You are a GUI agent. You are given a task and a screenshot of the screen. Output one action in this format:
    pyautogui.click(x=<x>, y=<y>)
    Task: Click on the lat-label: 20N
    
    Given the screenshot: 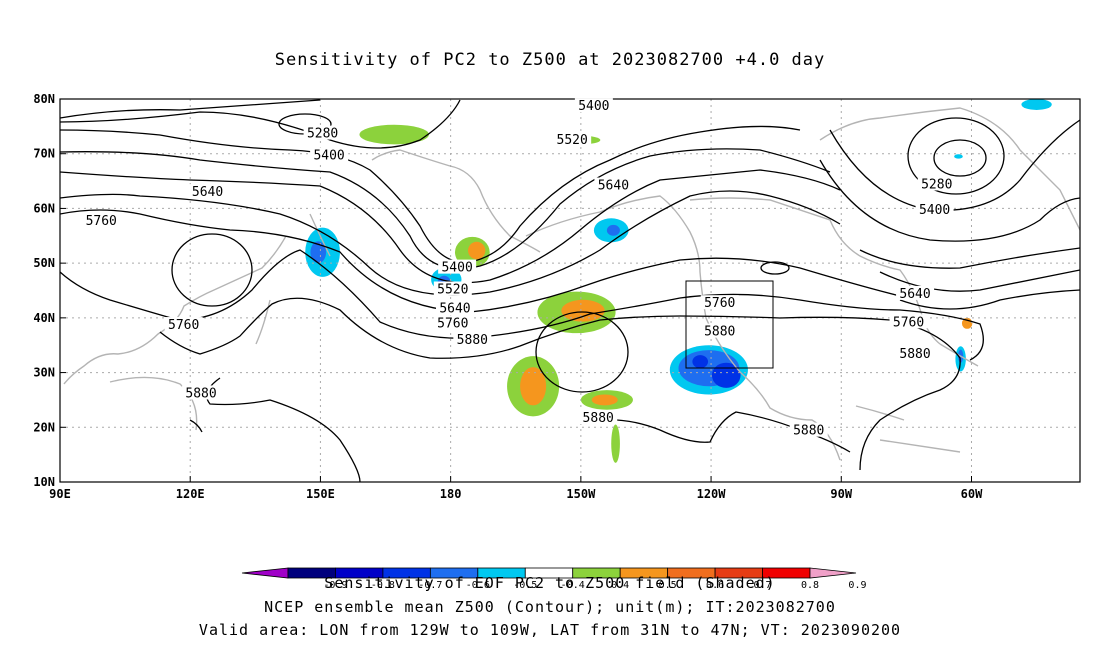 What is the action you would take?
    pyautogui.click(x=44, y=427)
    